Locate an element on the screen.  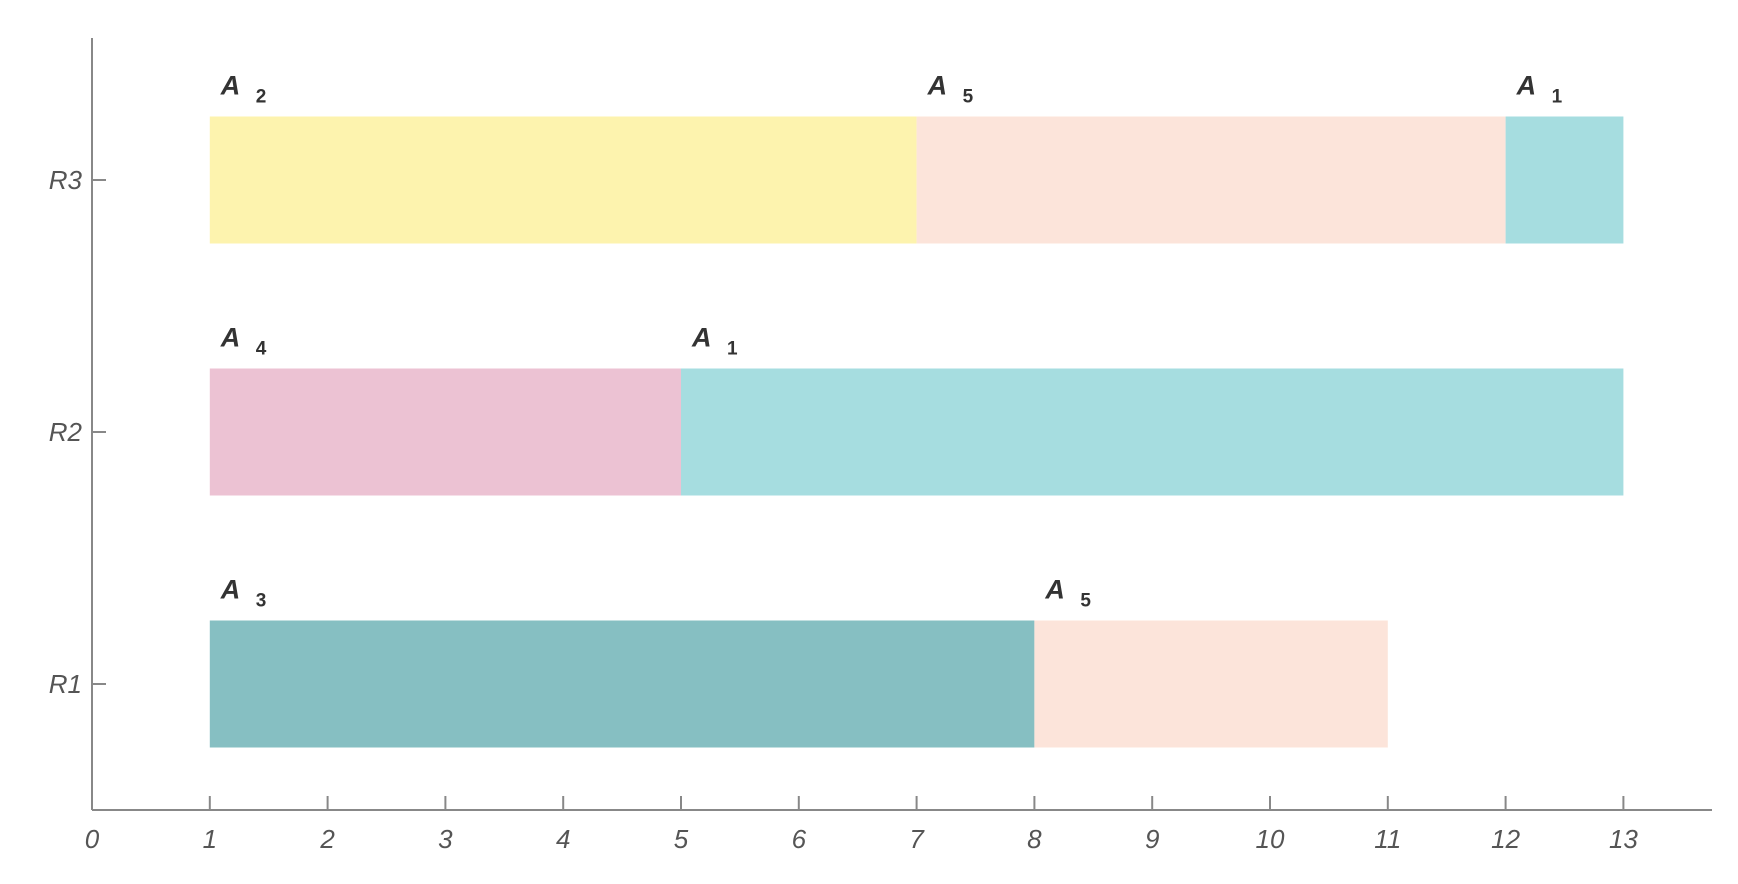
x-tick-label: 8 is located at coordinates (1034, 839).